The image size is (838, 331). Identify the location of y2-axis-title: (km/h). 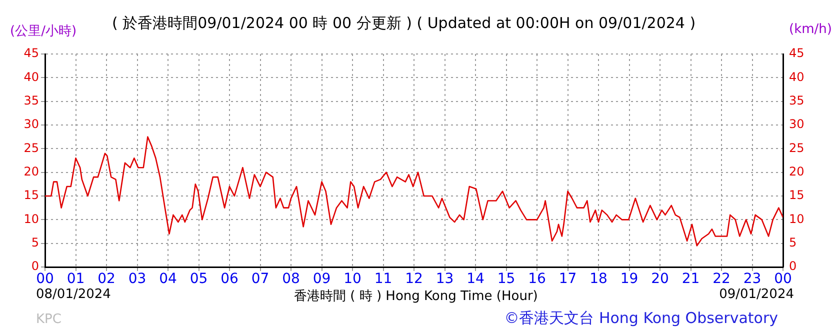
(810, 29).